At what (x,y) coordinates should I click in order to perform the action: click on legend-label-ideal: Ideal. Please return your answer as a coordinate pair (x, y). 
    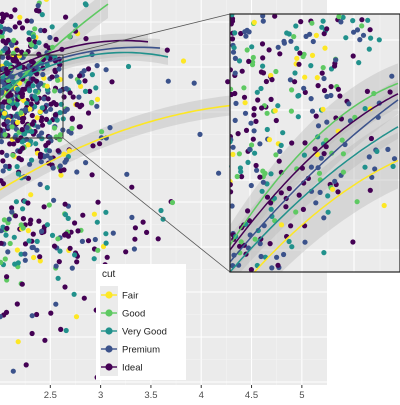
    Looking at the image, I should click on (132, 368).